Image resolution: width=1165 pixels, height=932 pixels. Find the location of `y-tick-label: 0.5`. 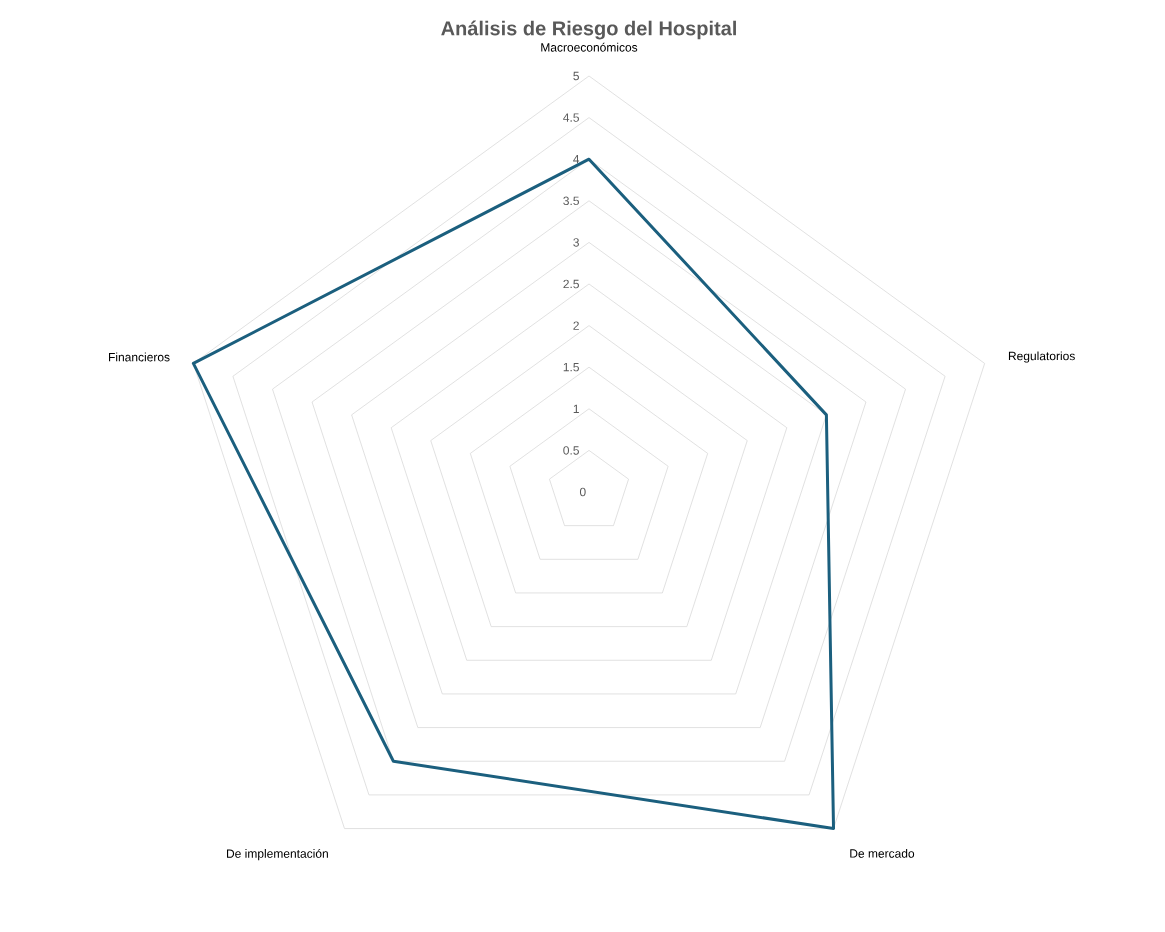

y-tick-label: 0.5 is located at coordinates (571, 450).